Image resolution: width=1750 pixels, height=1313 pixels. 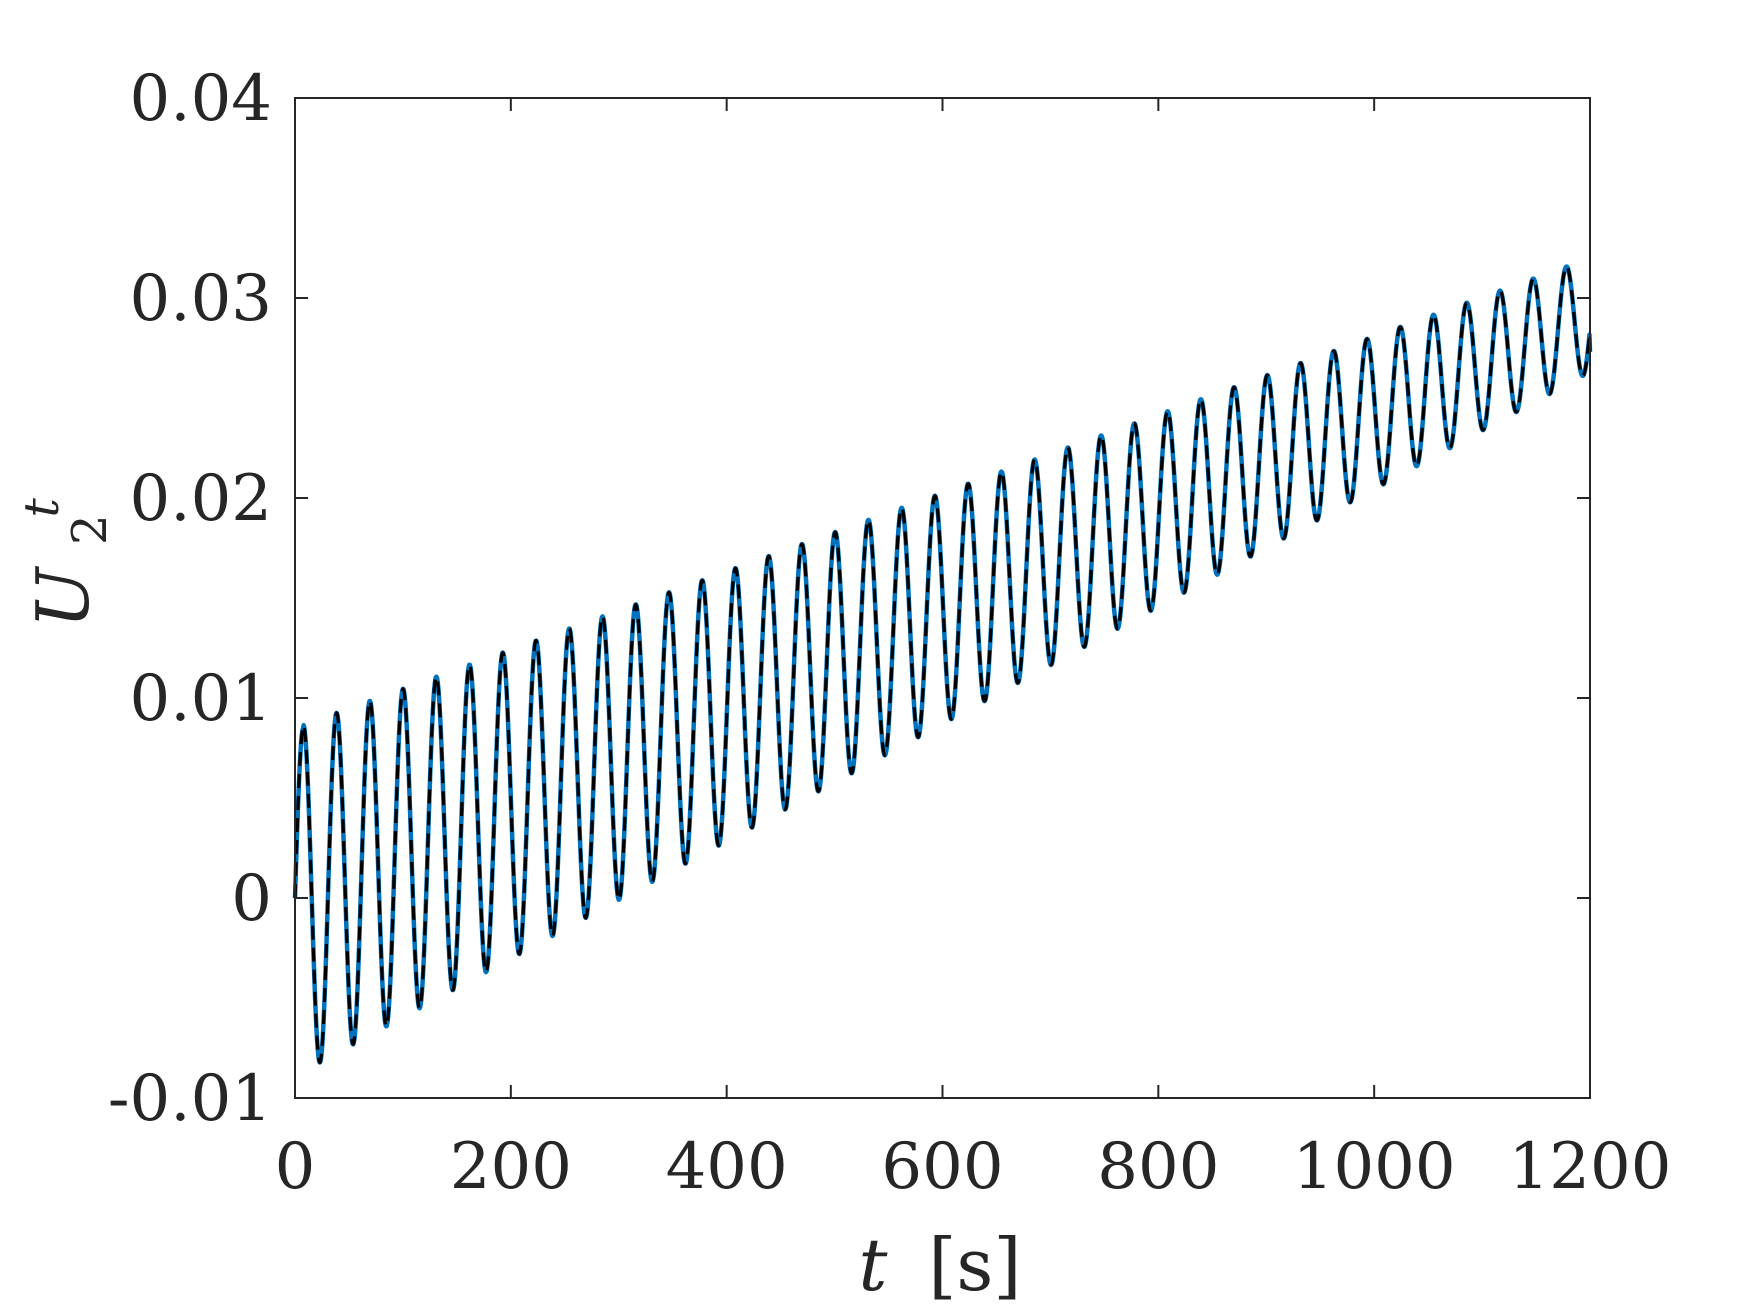 I want to click on y-tick-label: 0, so click(x=251, y=899).